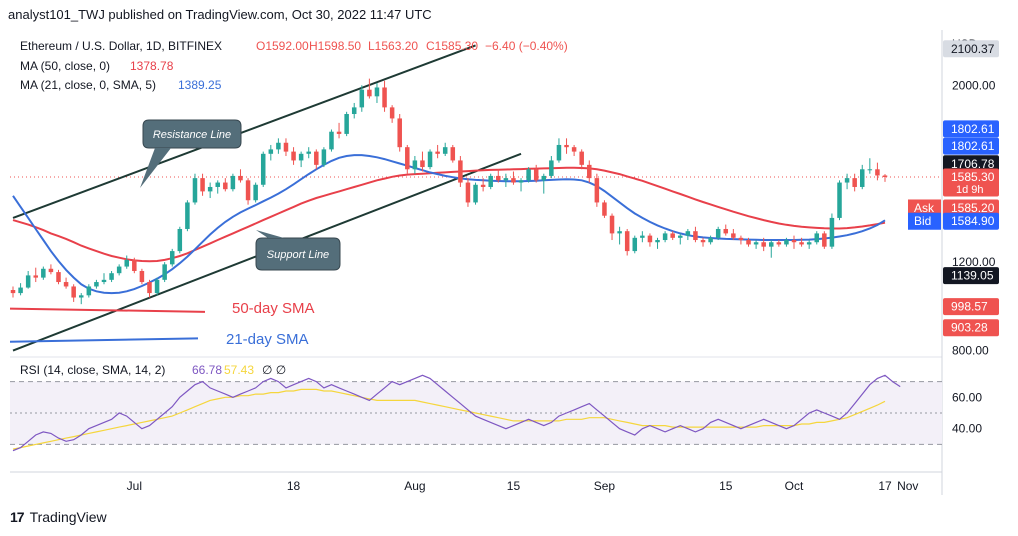  I want to click on price-label-value: 2100.37, so click(973, 49).